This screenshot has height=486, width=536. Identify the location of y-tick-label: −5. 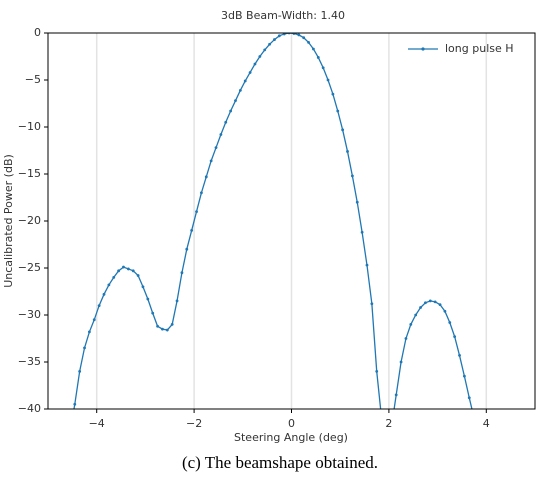
(33, 79).